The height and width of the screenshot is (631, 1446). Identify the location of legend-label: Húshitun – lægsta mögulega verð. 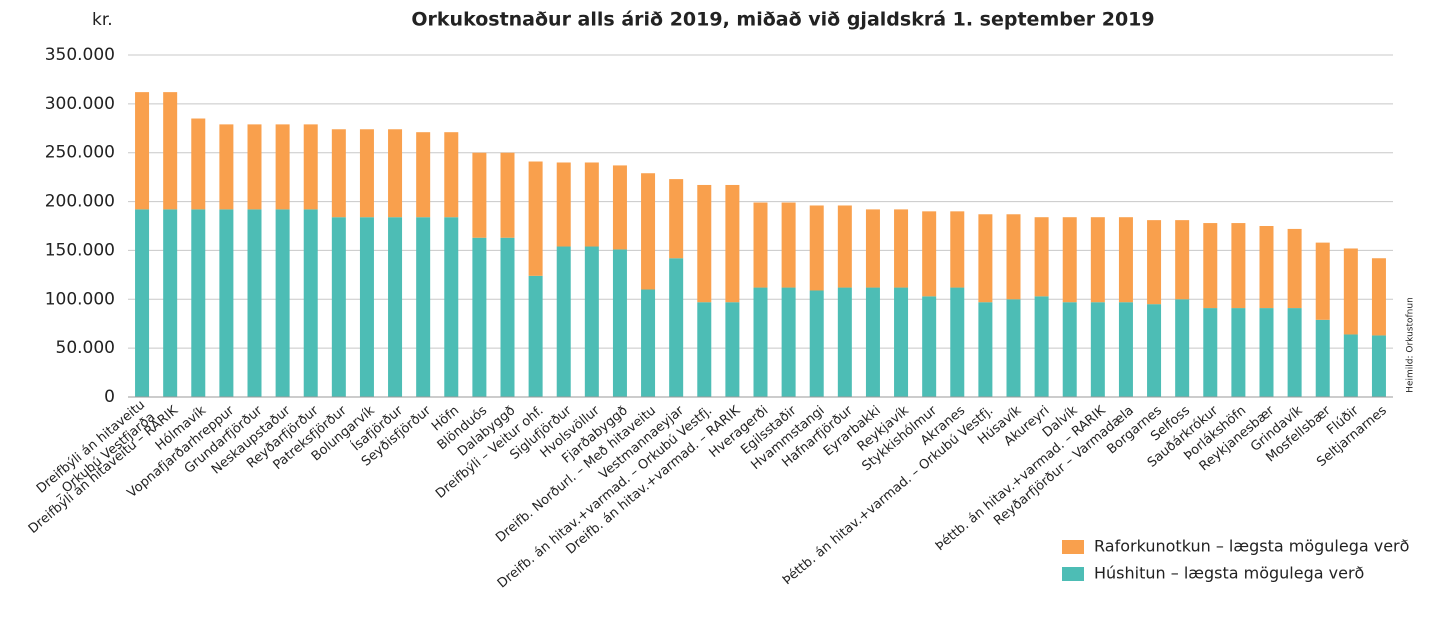
(1229, 573).